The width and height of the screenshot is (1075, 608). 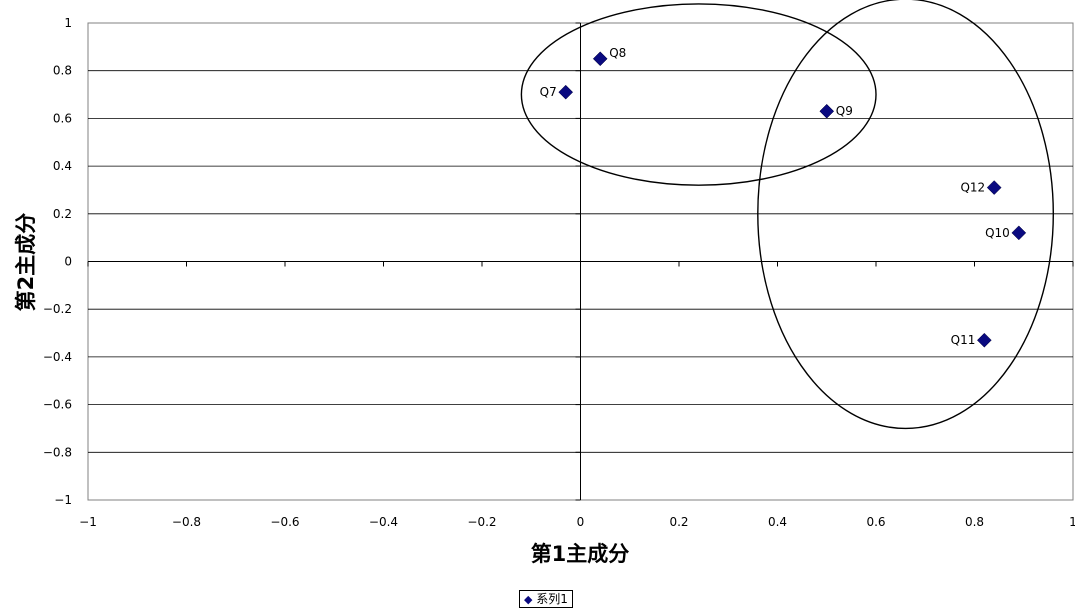 What do you see at coordinates (777, 522) in the screenshot?
I see `x-tick-label: 0.4` at bounding box center [777, 522].